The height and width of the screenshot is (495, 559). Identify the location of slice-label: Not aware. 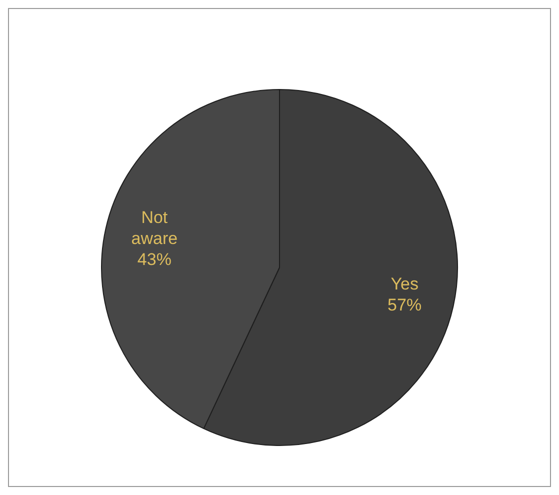
(154, 228).